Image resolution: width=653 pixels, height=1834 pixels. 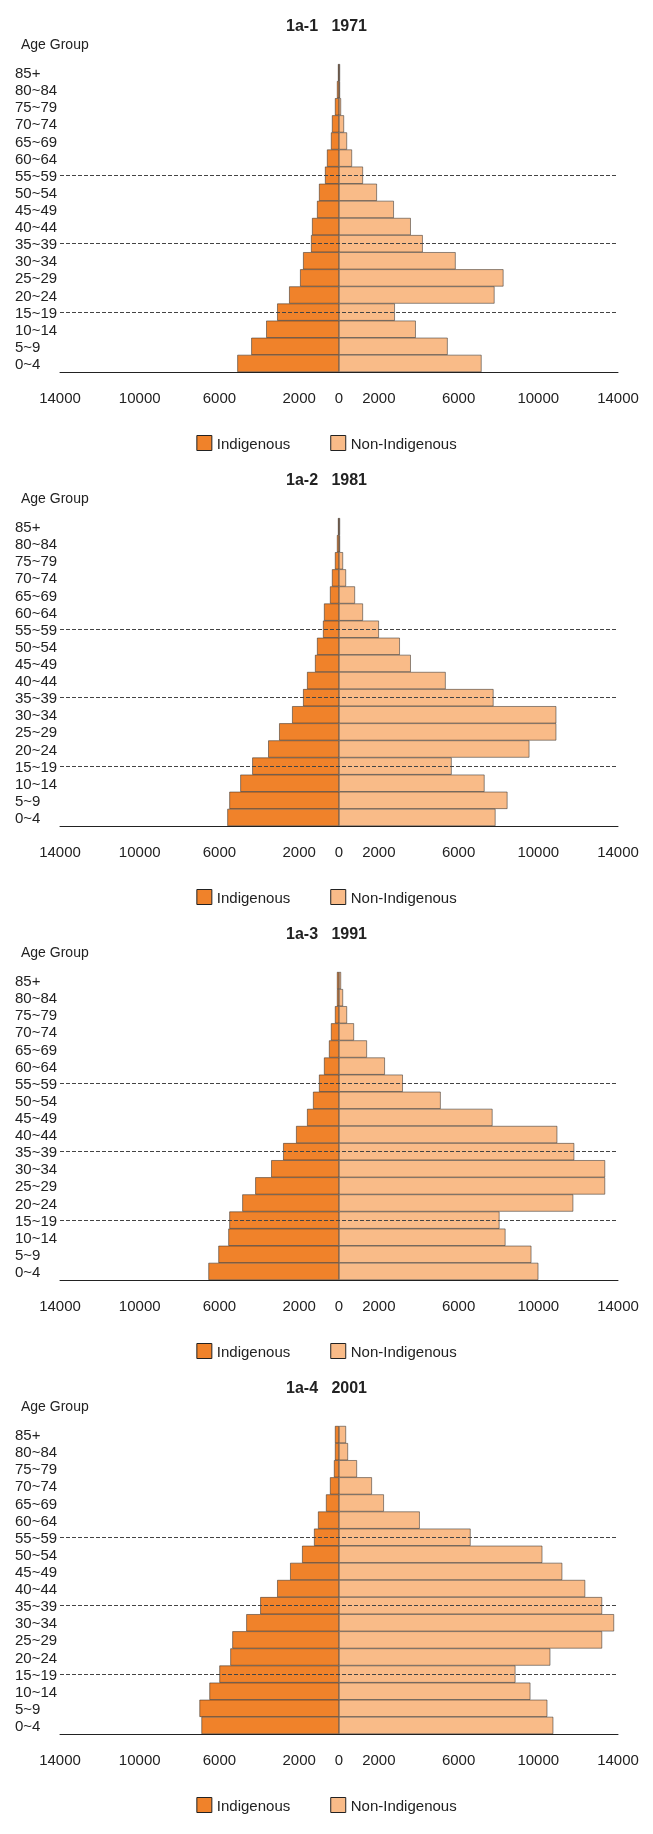 What do you see at coordinates (327, 25) in the screenshot?
I see `chart-title: 1a-1 1971` at bounding box center [327, 25].